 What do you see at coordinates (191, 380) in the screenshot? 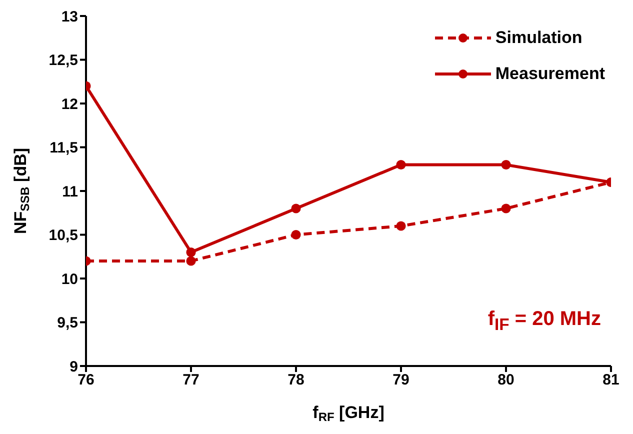
I see `x-tick-label: 77` at bounding box center [191, 380].